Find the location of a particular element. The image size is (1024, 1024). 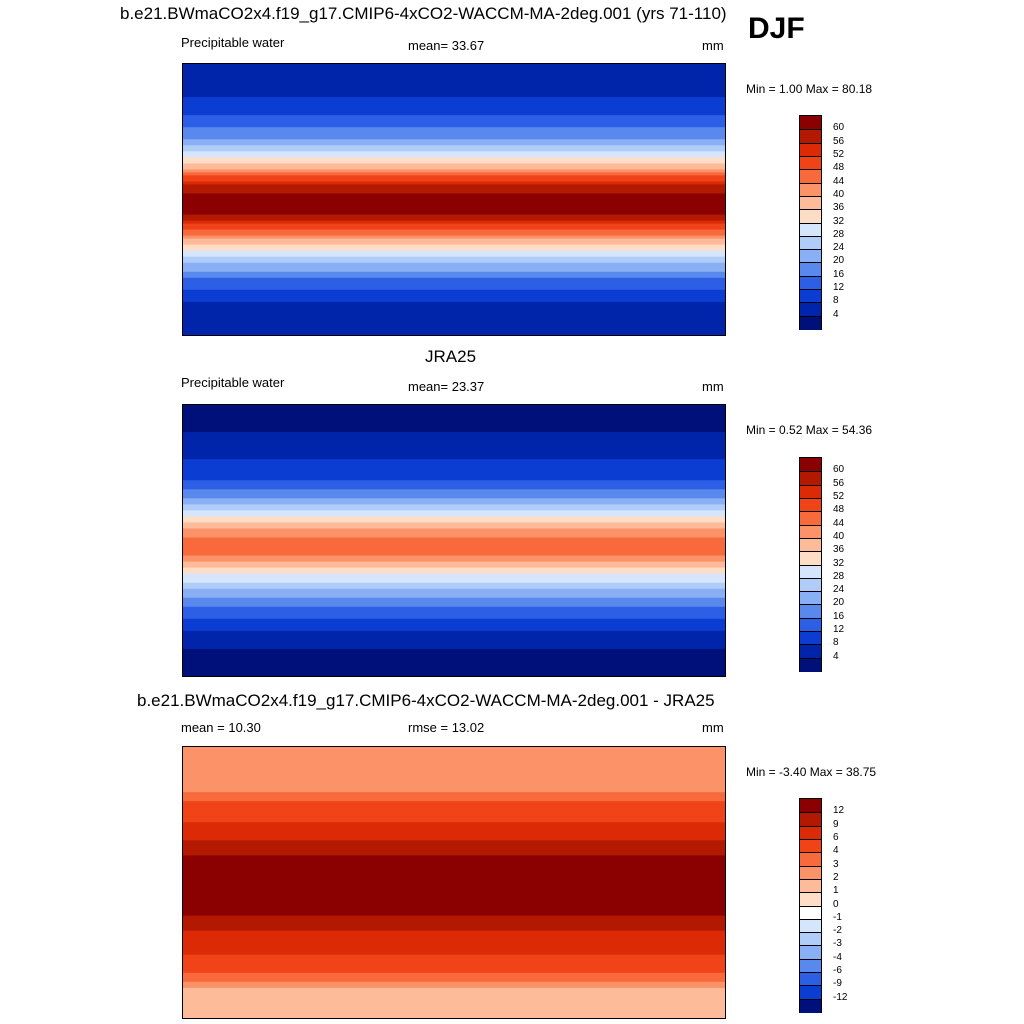

panel-2-title: JRA25 is located at coordinates (451, 356).